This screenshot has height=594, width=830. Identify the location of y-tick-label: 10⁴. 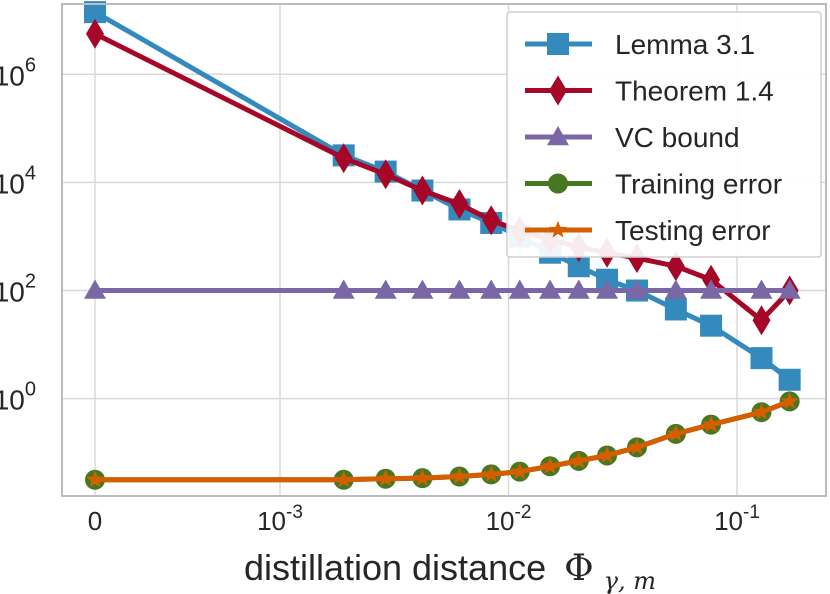
(18, 180).